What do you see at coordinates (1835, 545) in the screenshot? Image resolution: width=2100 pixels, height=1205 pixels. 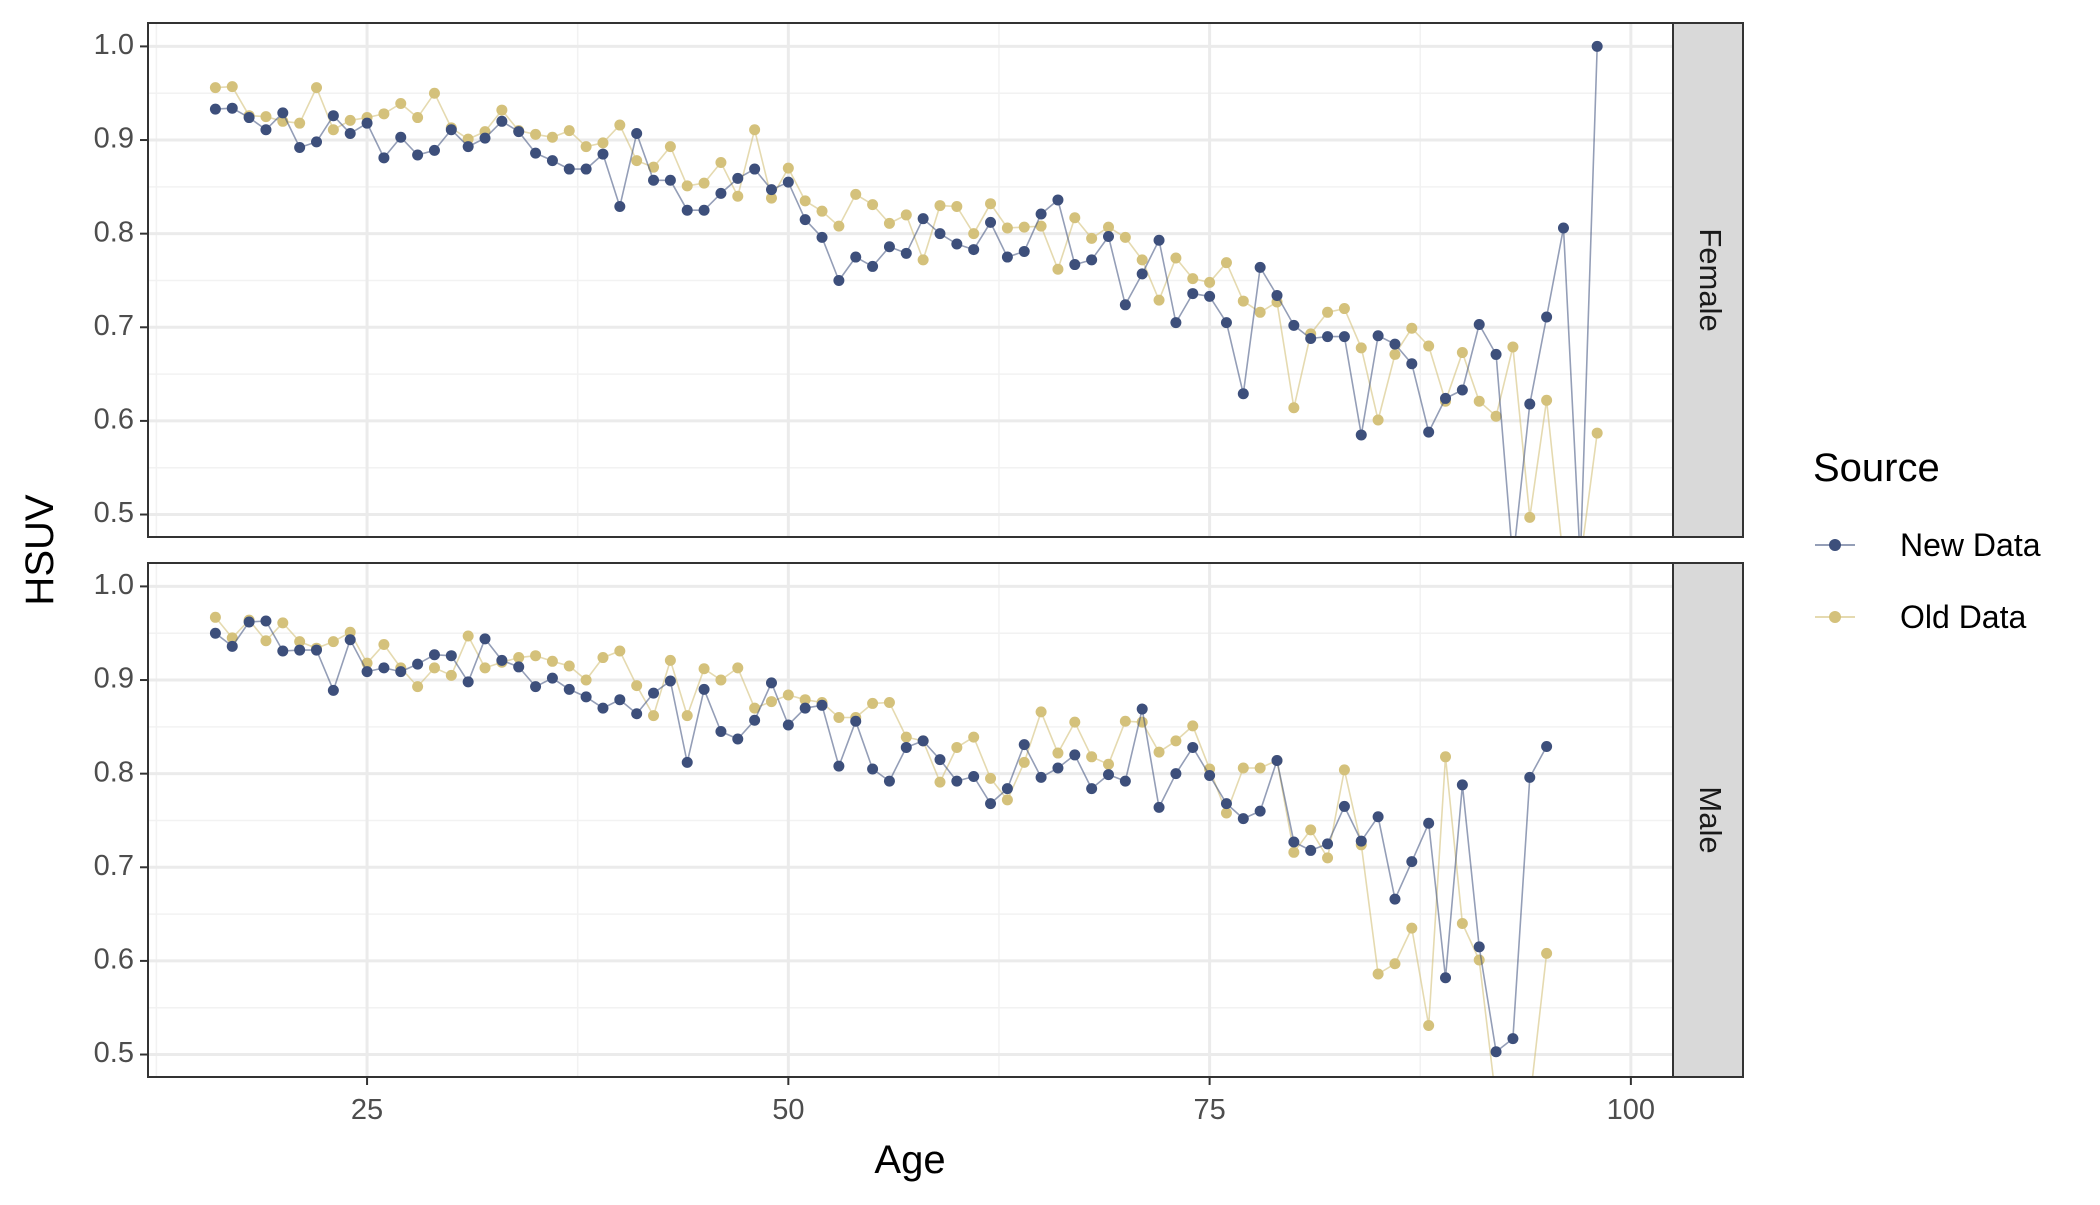 I see `legend-key-point` at bounding box center [1835, 545].